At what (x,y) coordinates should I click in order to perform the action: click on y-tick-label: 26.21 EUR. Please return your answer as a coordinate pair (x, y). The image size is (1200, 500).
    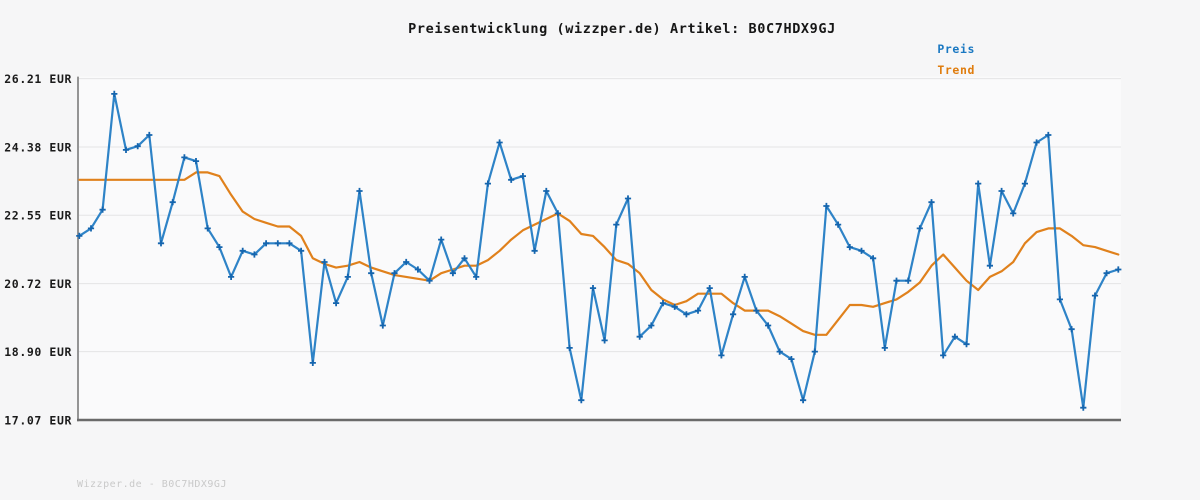
    Looking at the image, I should click on (38, 79).